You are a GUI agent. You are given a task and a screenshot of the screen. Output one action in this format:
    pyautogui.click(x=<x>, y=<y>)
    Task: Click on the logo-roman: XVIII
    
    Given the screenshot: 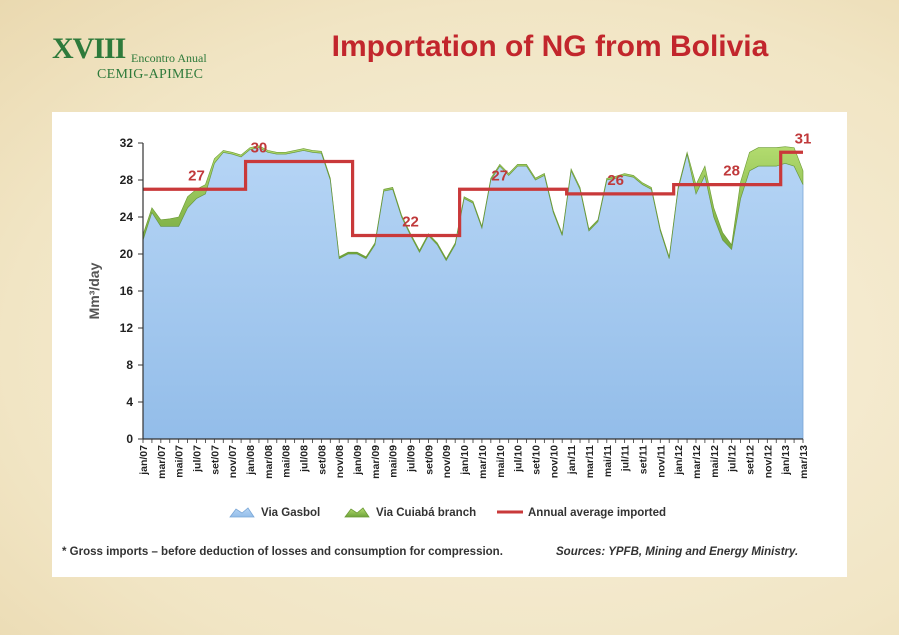 What is the action you would take?
    pyautogui.click(x=89, y=48)
    